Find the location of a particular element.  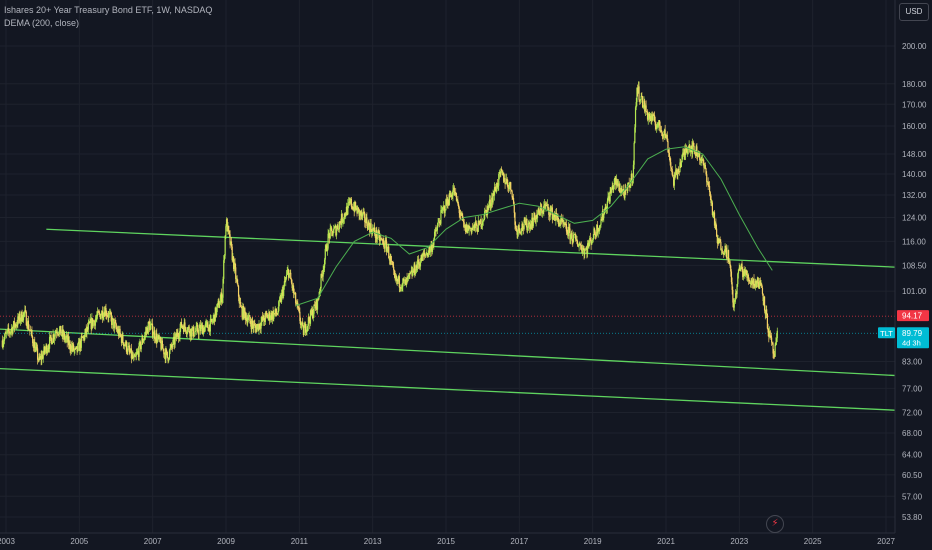

lightning-bolt-icon: ⚡ is located at coordinates (775, 524).